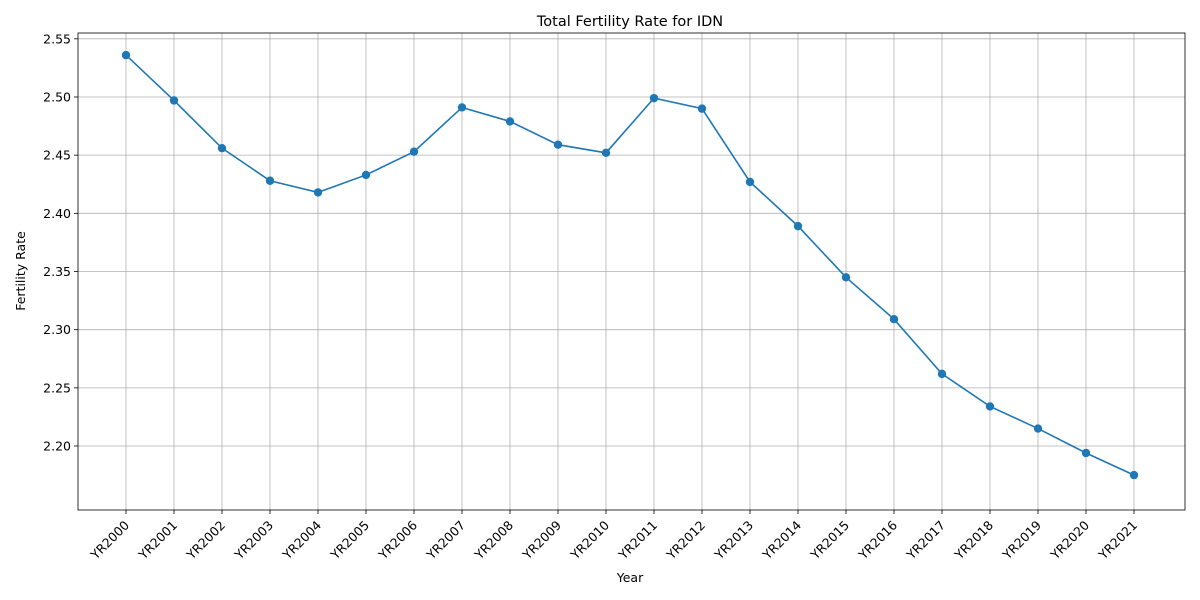 This screenshot has width=1200, height=600. I want to click on x-tick-label: YR2009, so click(541, 539).